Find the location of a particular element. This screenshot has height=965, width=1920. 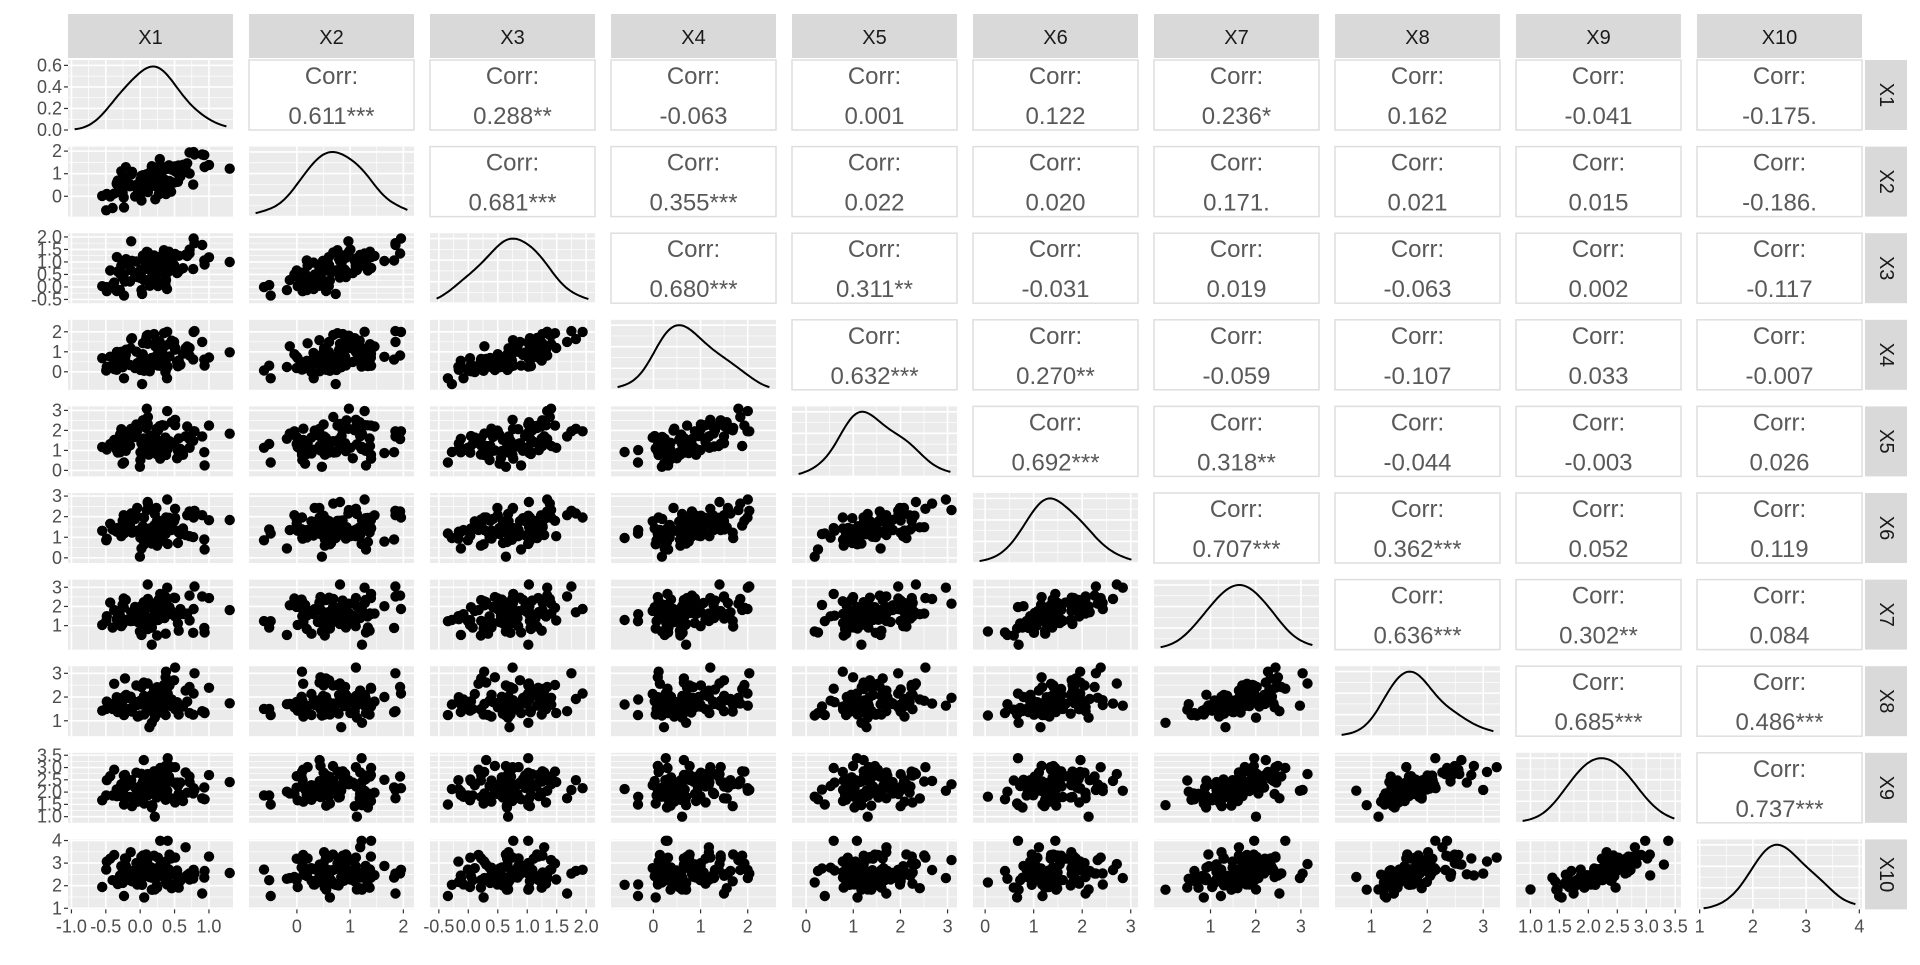

corr-value-x7-x10: 0.084 is located at coordinates (1779, 636).